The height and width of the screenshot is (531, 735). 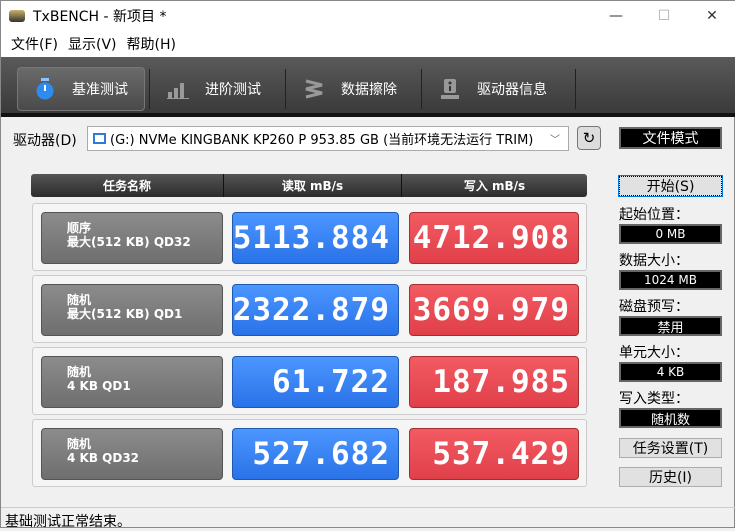 I want to click on minimize-button: —, so click(x=616, y=16).